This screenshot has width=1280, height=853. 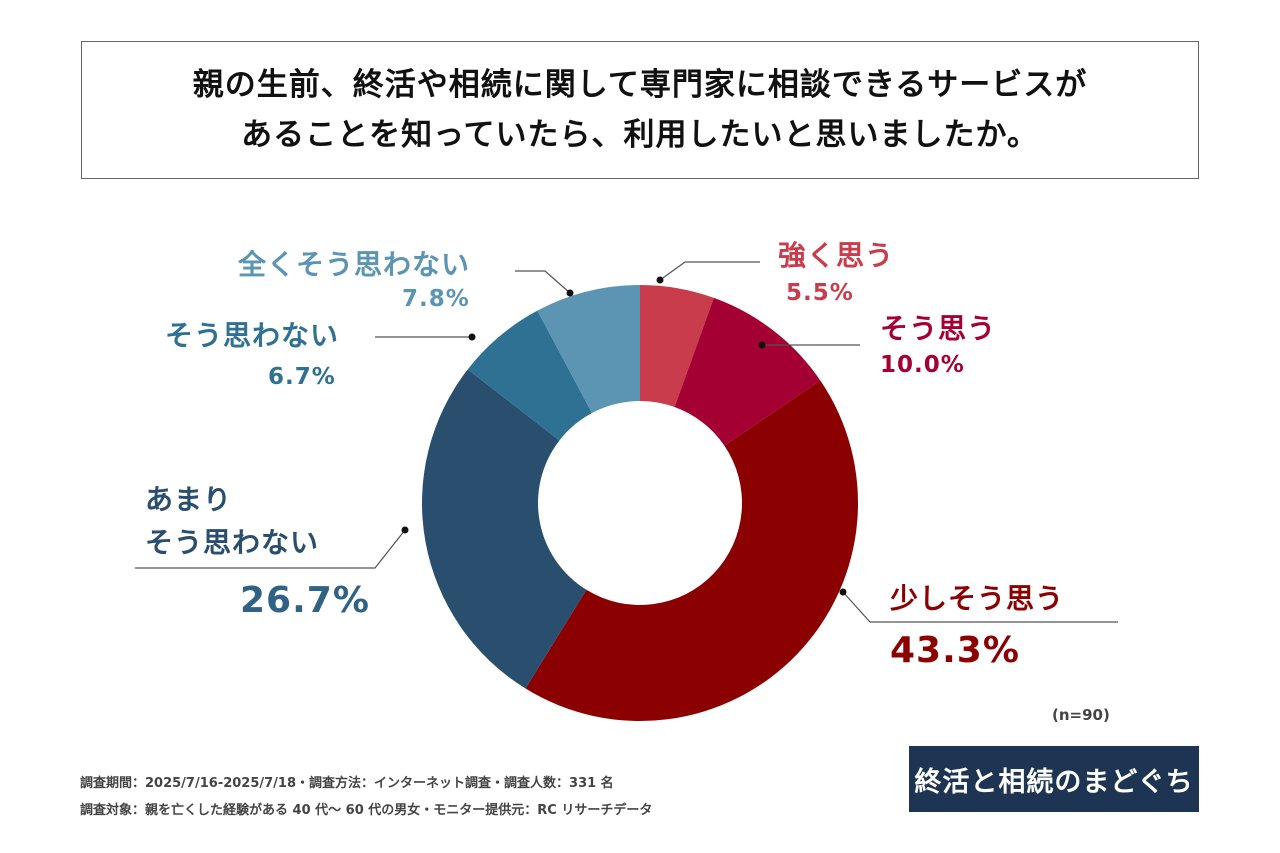 I want to click on label-strongly-agree: 強く思う, so click(x=836, y=255).